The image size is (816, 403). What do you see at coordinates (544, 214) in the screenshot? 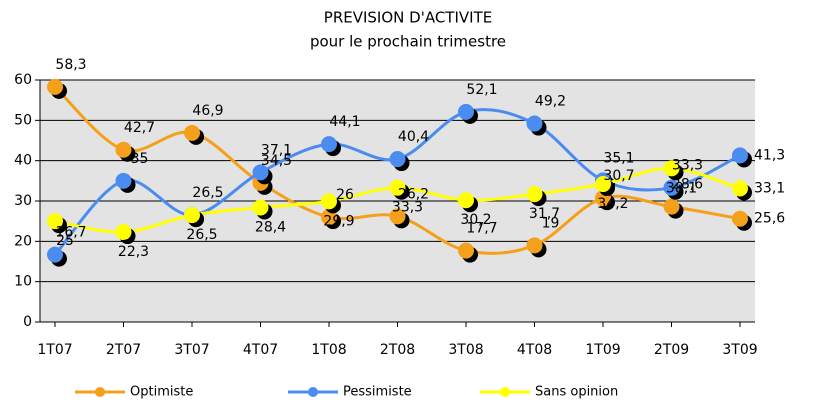
I see `data-label: 31,7` at bounding box center [544, 214].